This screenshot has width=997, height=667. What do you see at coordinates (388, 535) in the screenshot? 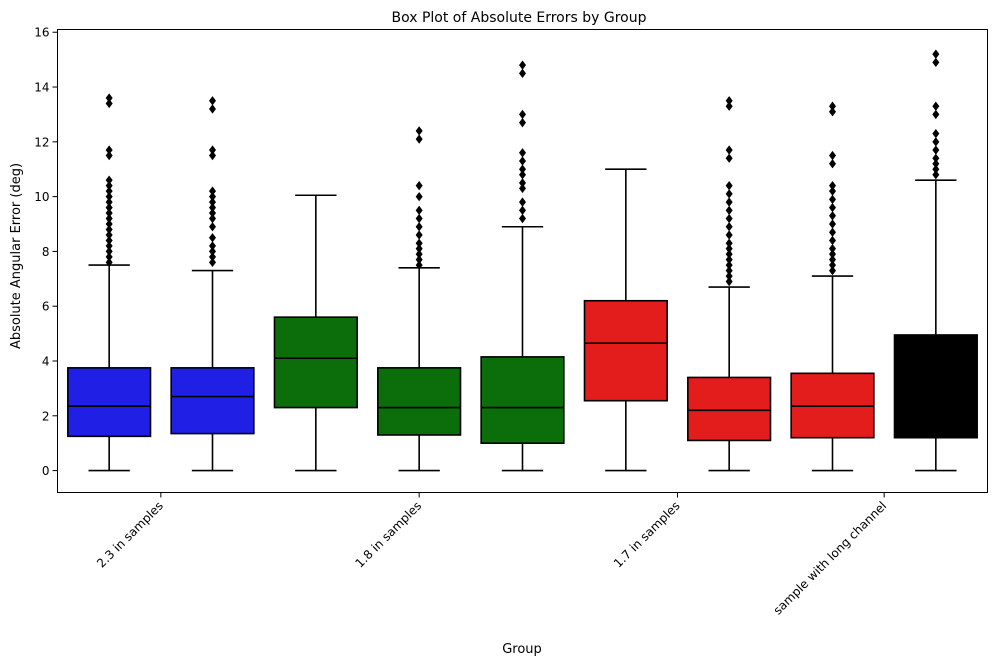
I see `x-tick-label: 1.8 in samples` at bounding box center [388, 535].